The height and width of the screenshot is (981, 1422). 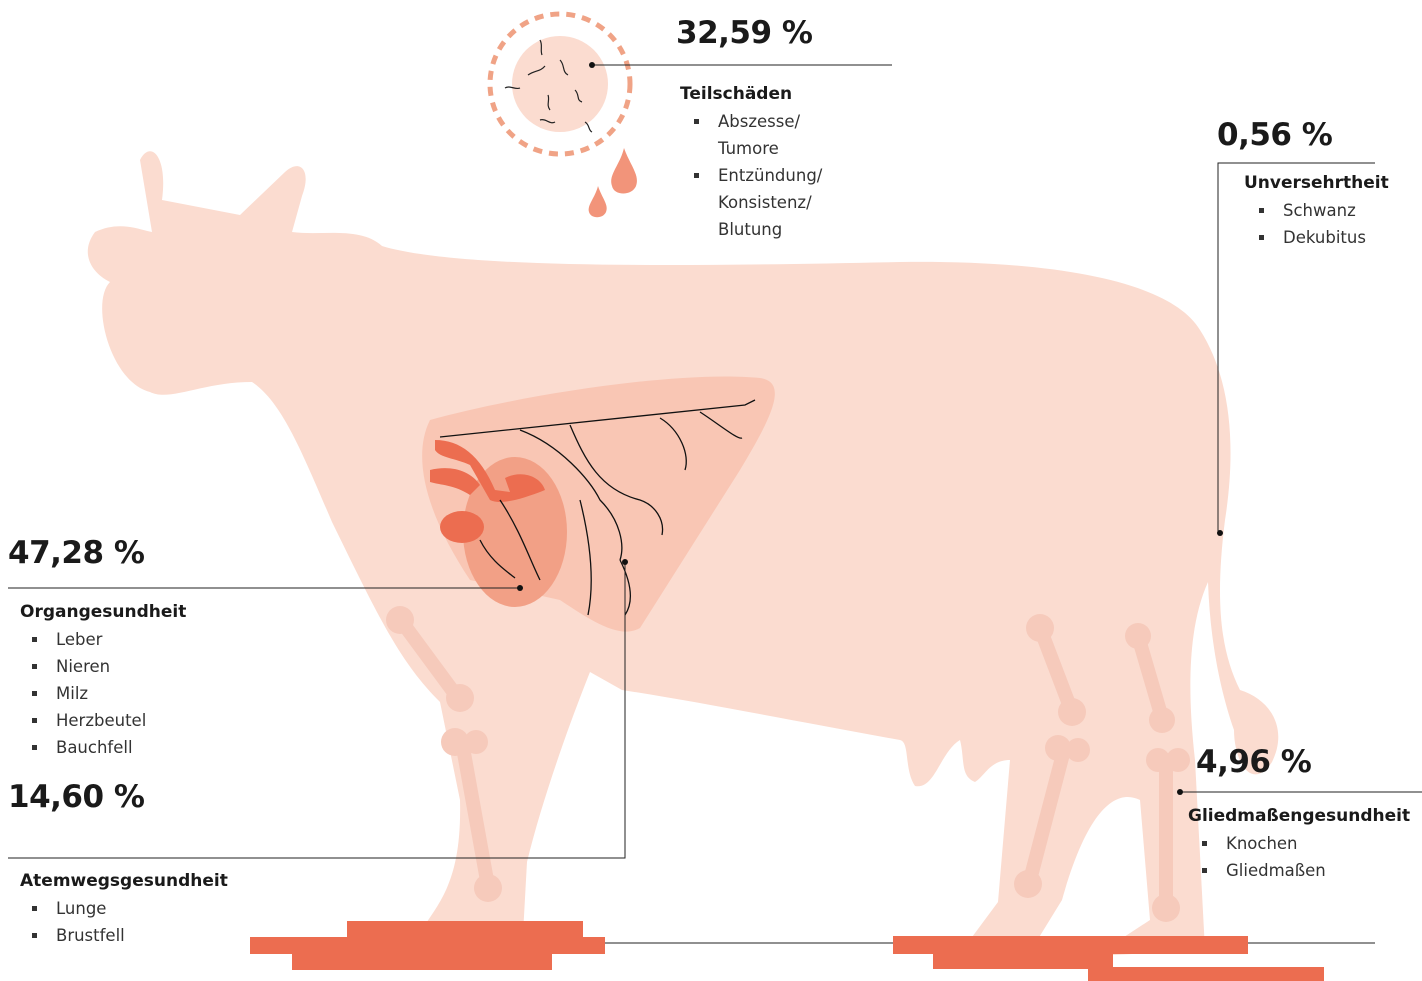 I want to click on item-list: Schwanz Dekubitus, so click(x=1336, y=224).